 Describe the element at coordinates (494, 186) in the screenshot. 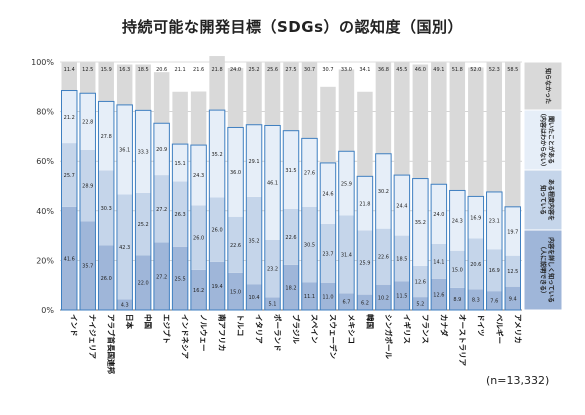

I see `bar-group: 7.6 16.9 23.1 52.3` at that location.